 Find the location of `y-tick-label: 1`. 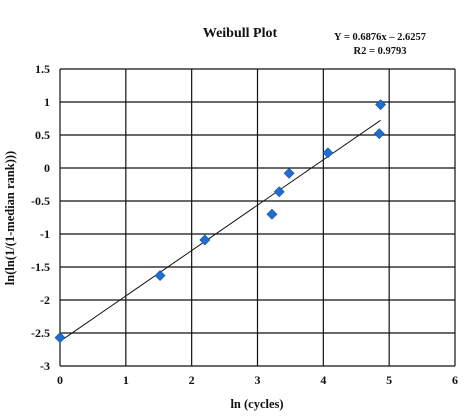

y-tick-label: 1 is located at coordinates (47, 102).